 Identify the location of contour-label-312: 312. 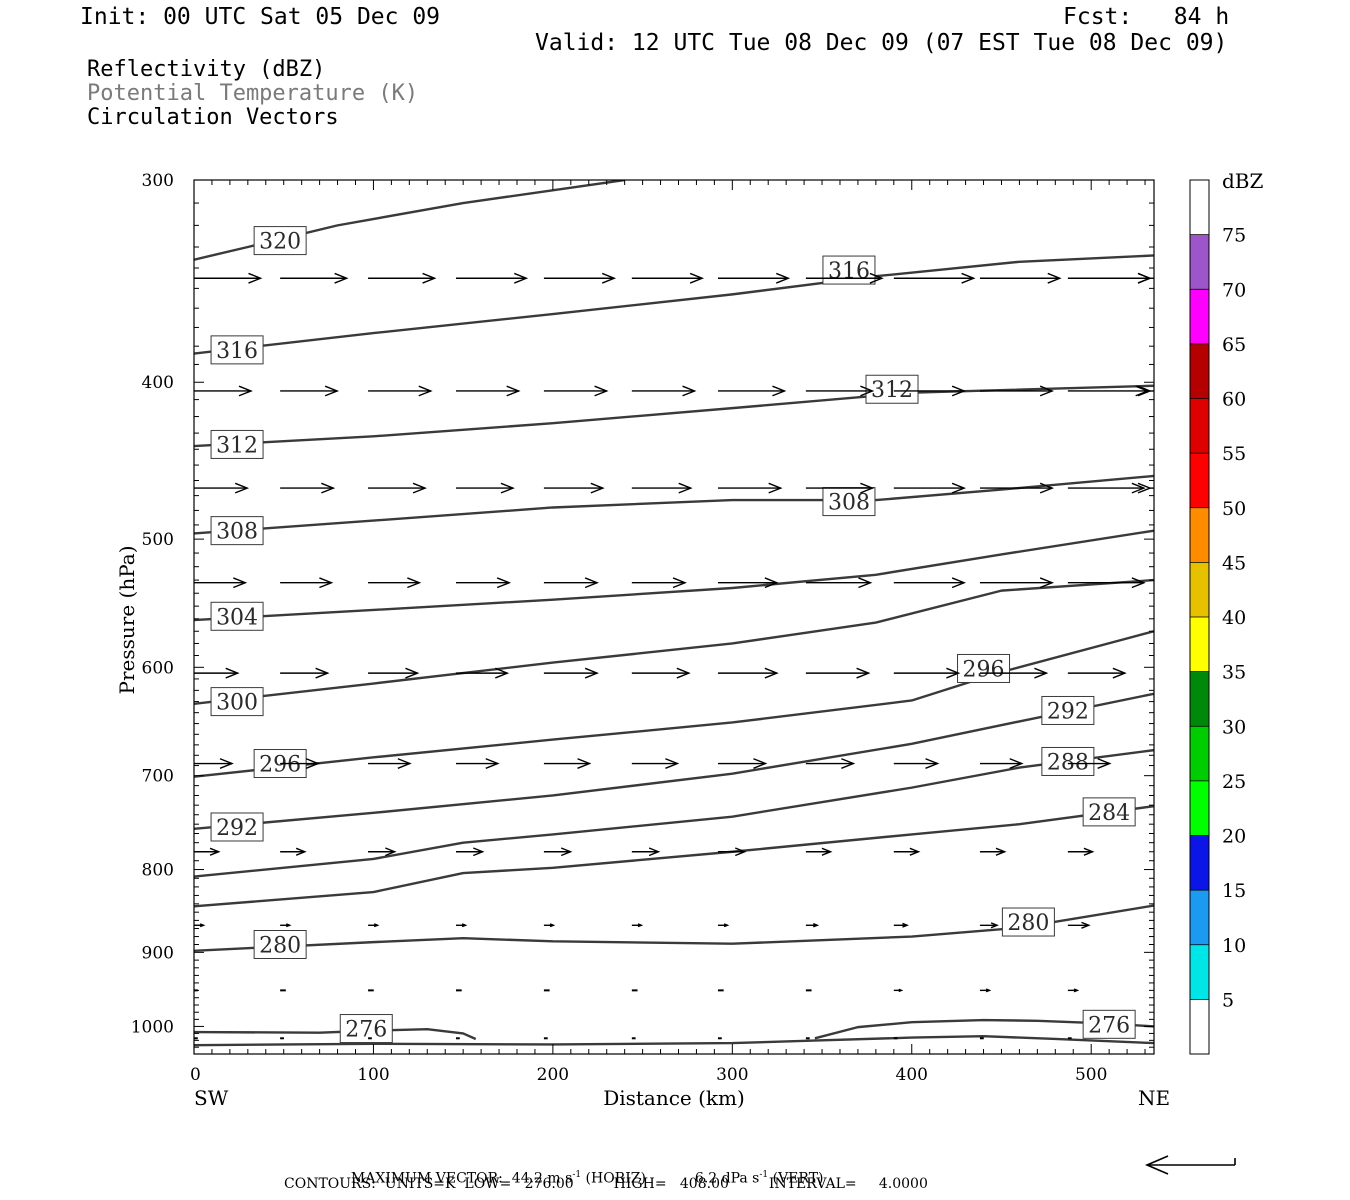
(892, 389).